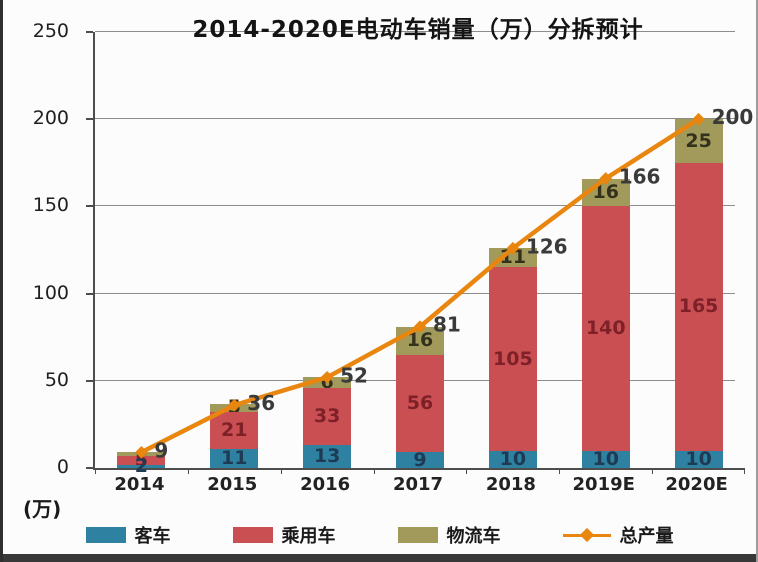 The width and height of the screenshot is (758, 562). What do you see at coordinates (325, 484) in the screenshot?
I see `x-tick-label: 2016` at bounding box center [325, 484].